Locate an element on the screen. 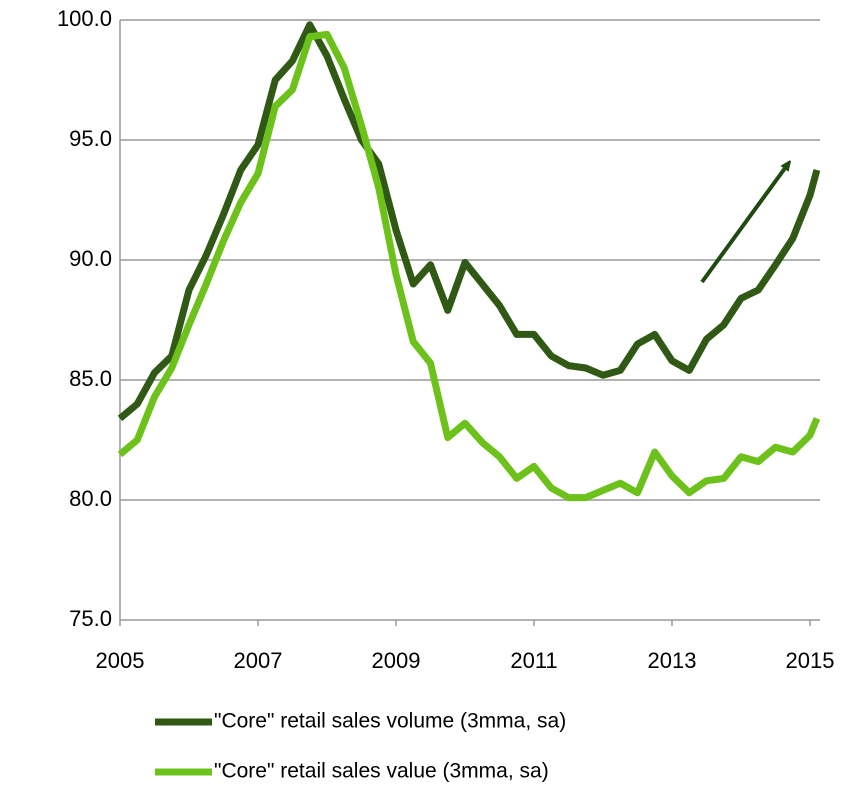  y-tick-label: 80.0 is located at coordinates (90, 498).